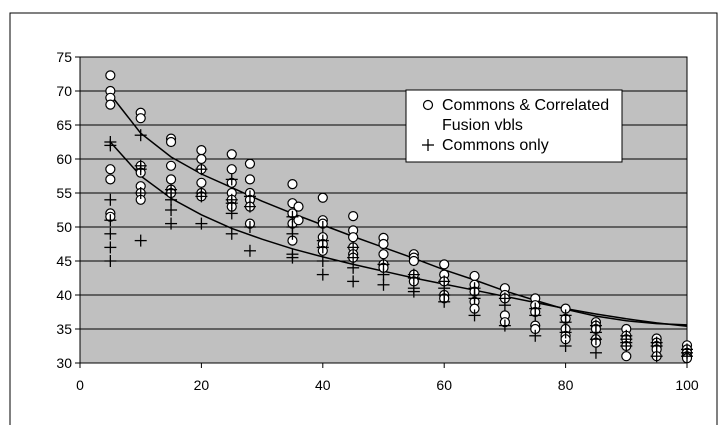 Image resolution: width=728 pixels, height=430 pixels. I want to click on x-tick-label: 40, so click(323, 385).